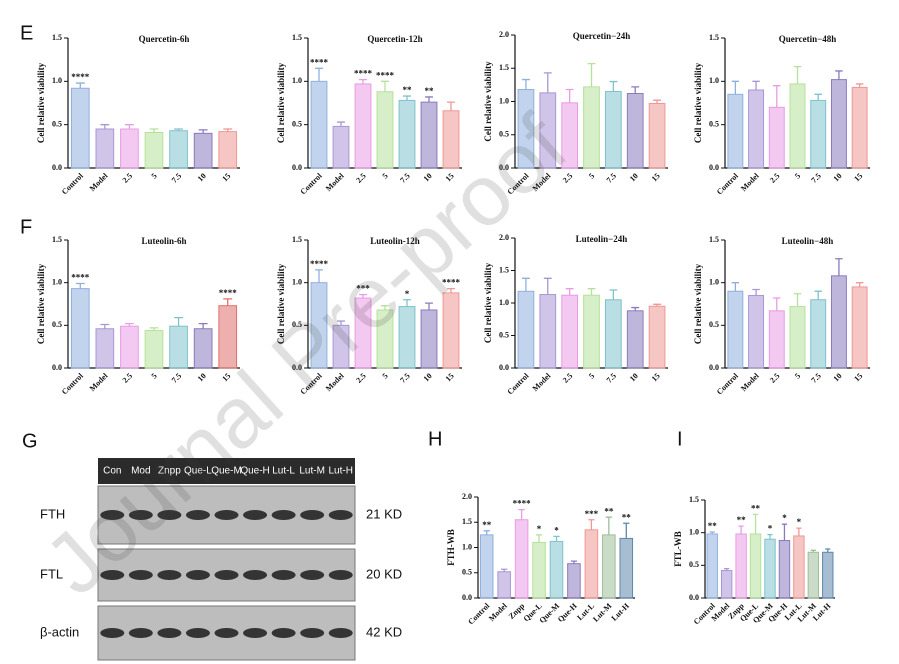 The image size is (899, 664). I want to click on blot-size-label: 21 KD, so click(384, 513).